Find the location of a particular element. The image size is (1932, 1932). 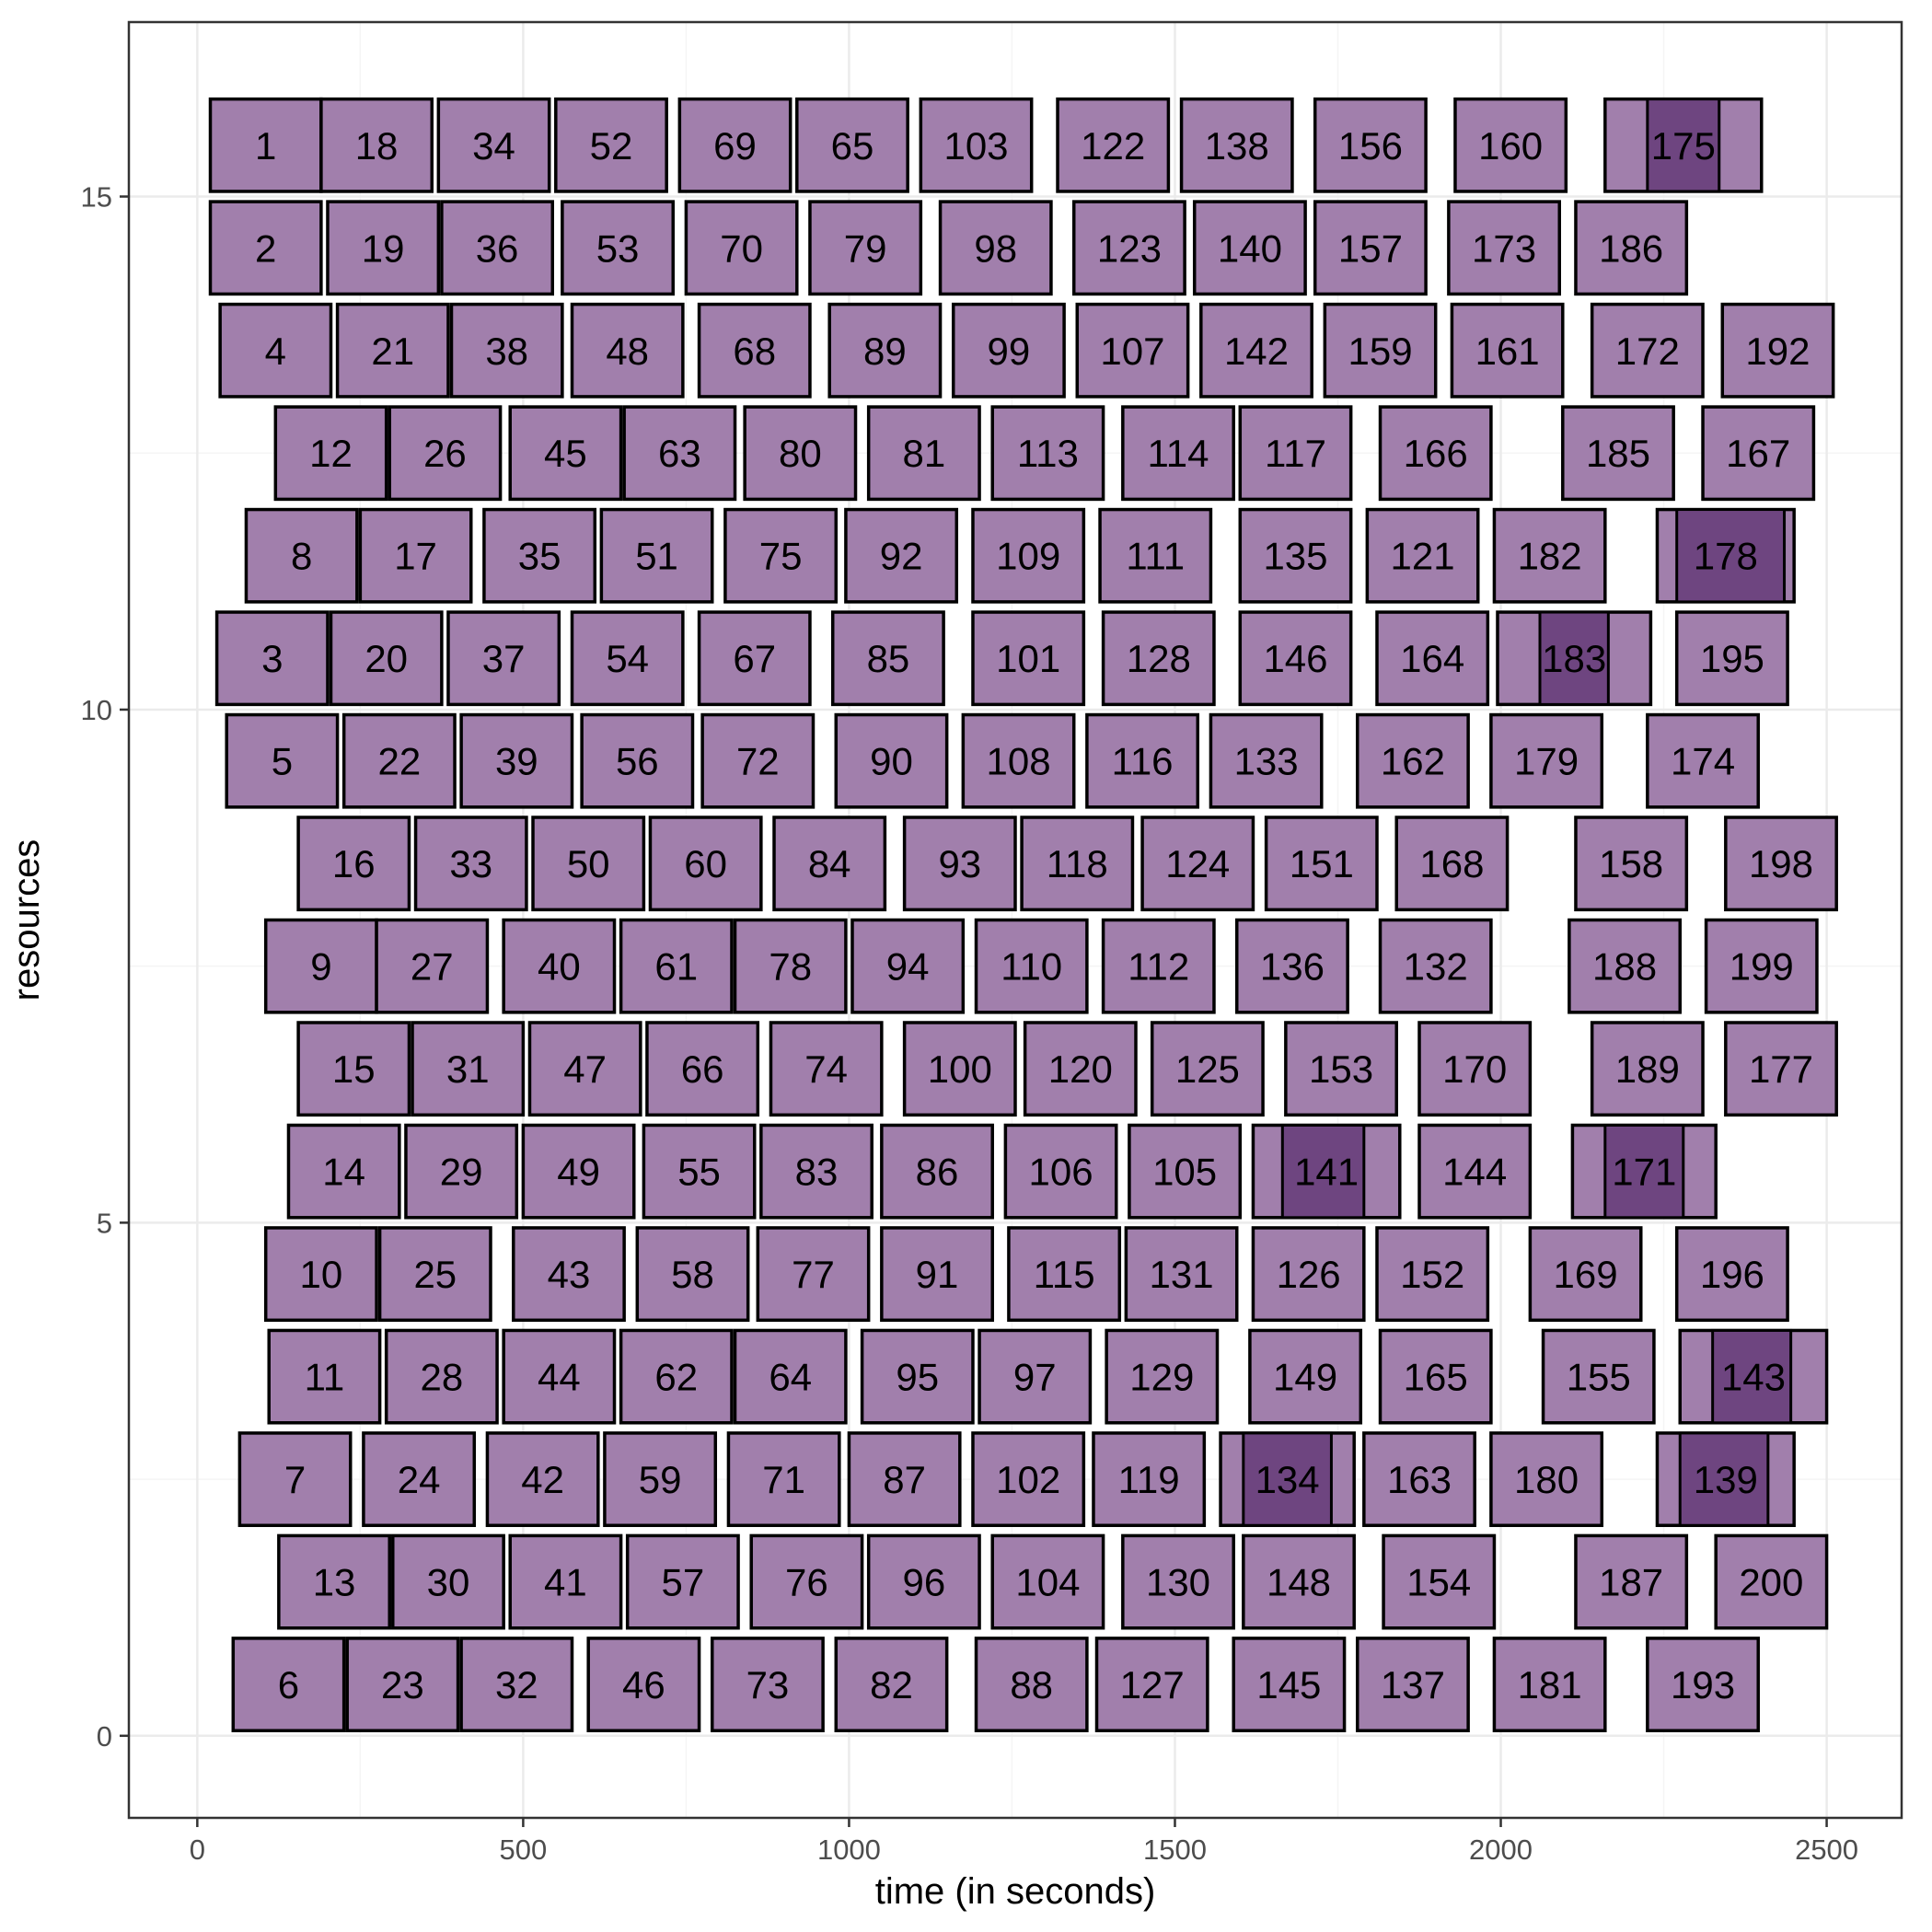

task-label: 177 is located at coordinates (1781, 1069).